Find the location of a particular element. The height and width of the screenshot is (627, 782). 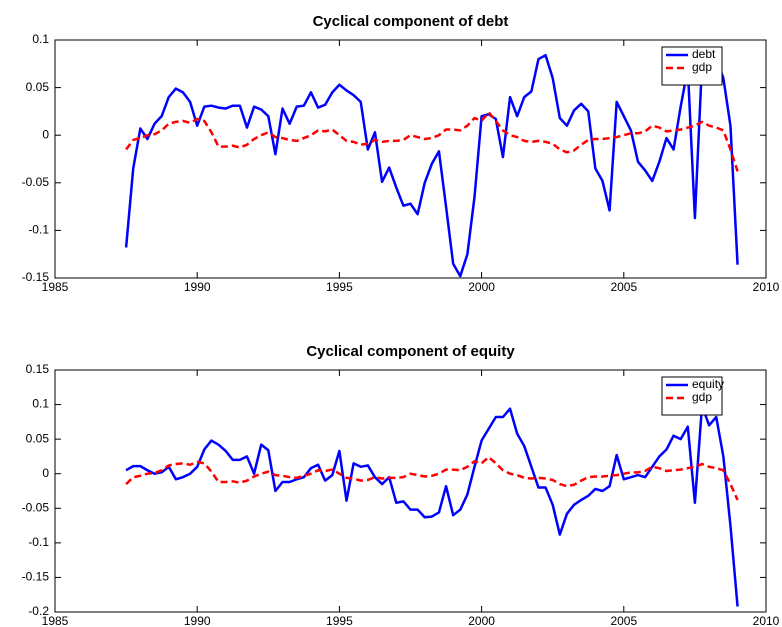

y-tick-label: 0.15 is located at coordinates (38, 369).